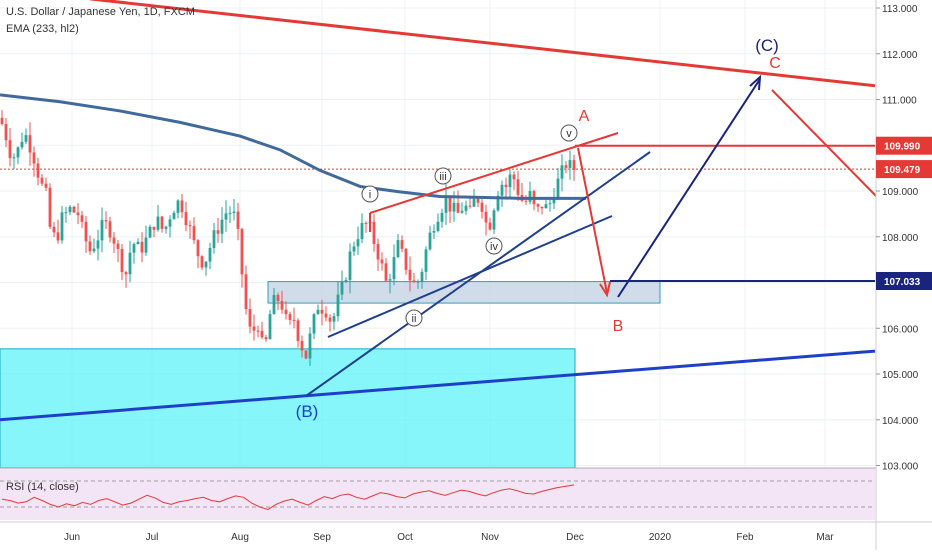 The image size is (932, 555). I want to click on price-tick-label: 109.000, so click(900, 192).